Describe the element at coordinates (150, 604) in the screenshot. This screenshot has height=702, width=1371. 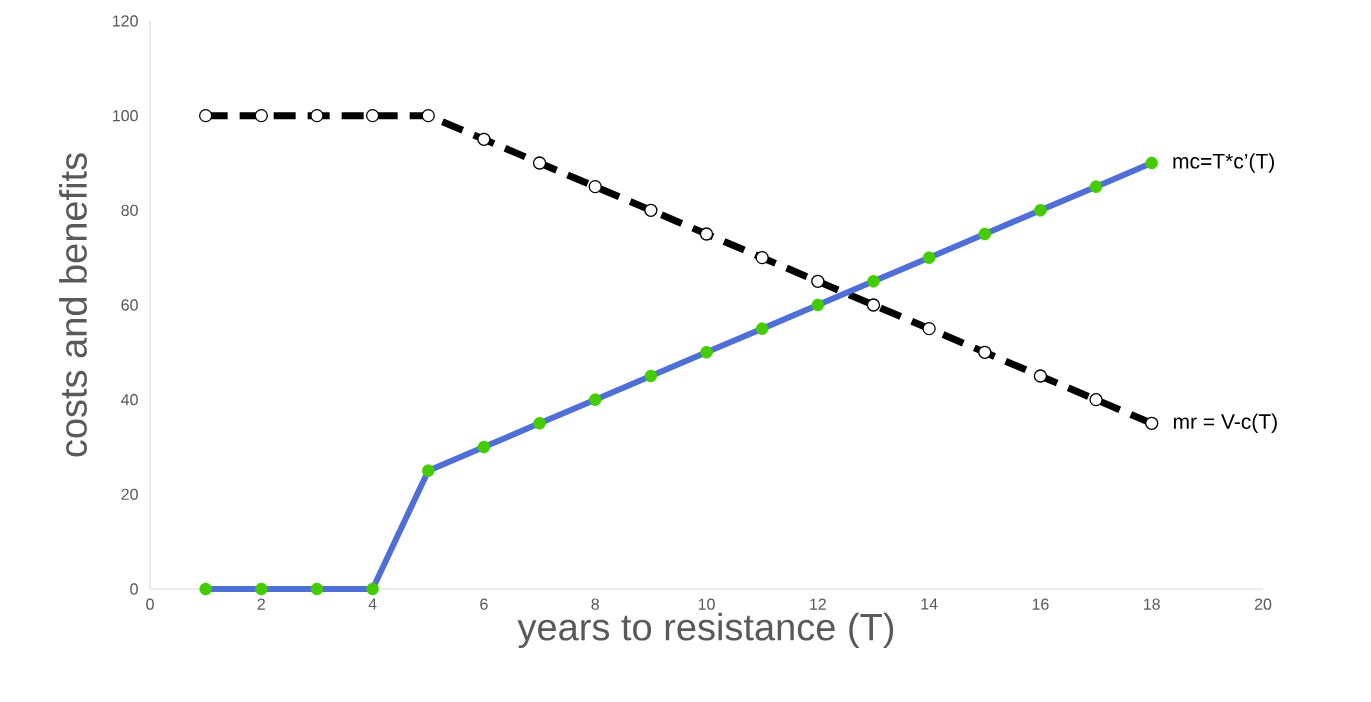
I see `x-tick-label: 0` at that location.